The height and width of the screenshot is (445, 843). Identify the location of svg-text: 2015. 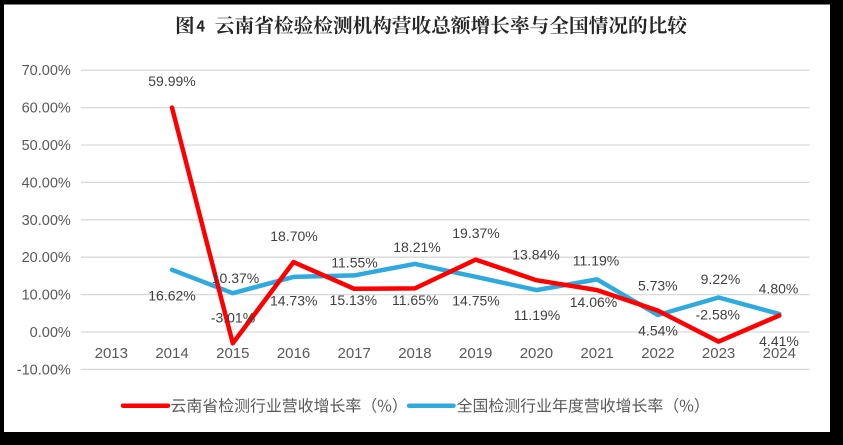
(232, 353).